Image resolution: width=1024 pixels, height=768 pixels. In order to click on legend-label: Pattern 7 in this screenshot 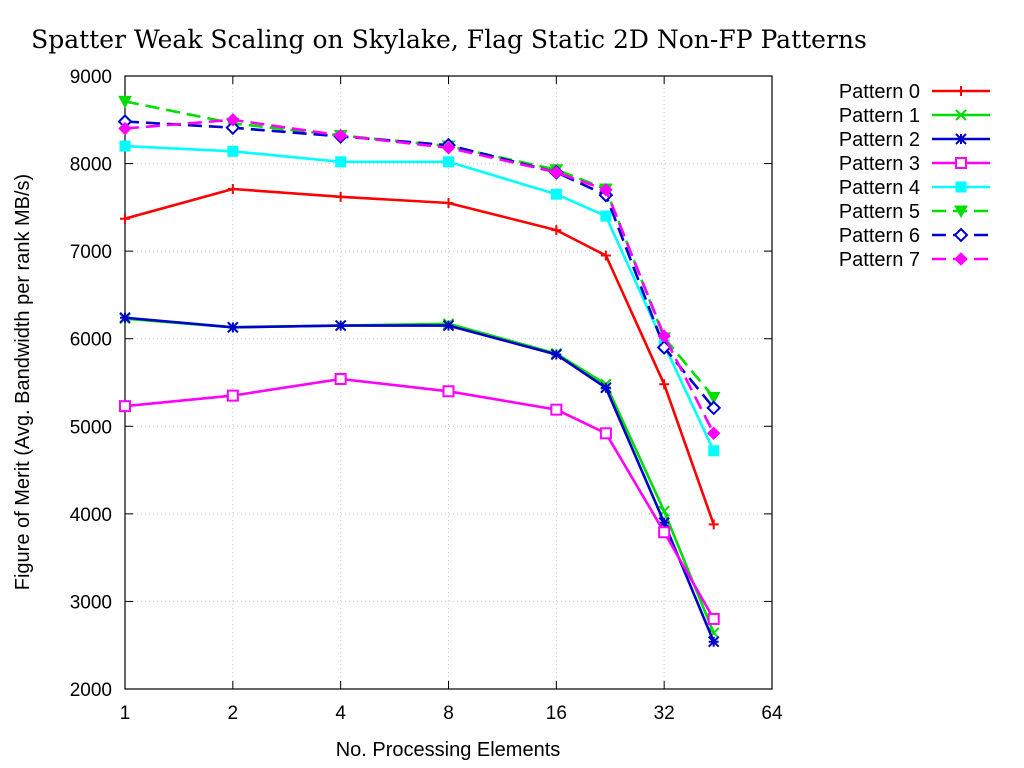, I will do `click(879, 260)`.